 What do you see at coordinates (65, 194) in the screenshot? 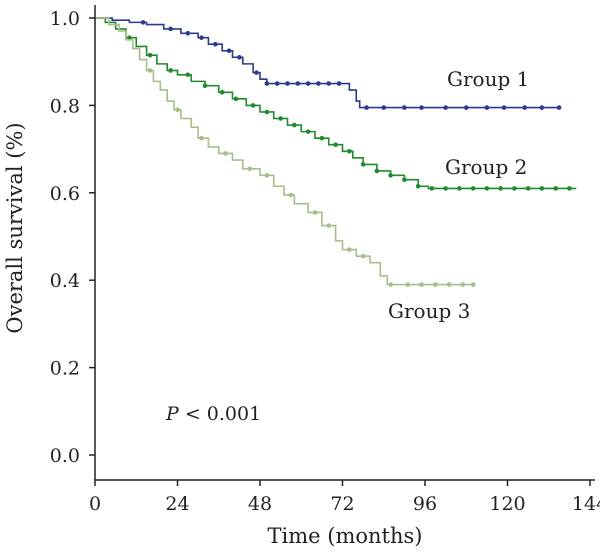
I see `y-tick-label: 0.6` at bounding box center [65, 194].